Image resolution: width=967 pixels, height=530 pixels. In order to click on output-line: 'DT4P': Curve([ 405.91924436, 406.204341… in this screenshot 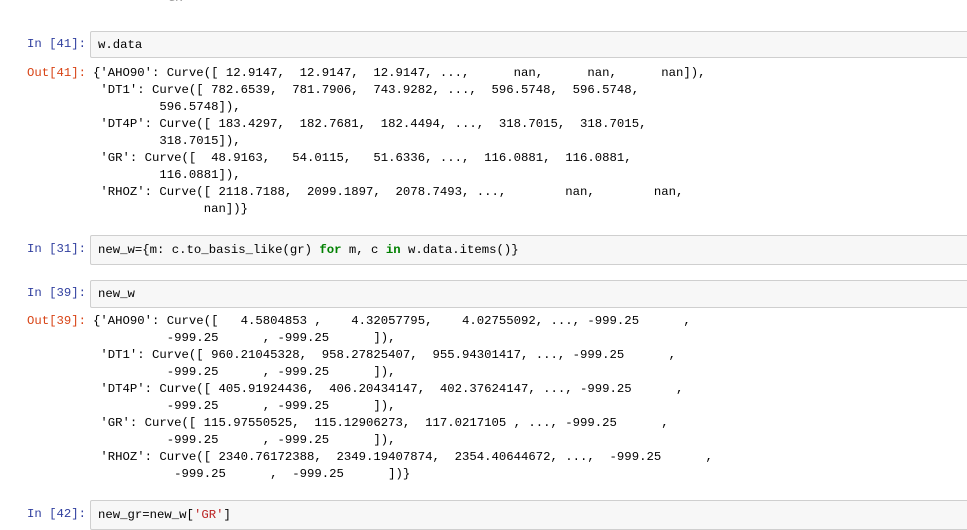, I will do `click(388, 389)`.